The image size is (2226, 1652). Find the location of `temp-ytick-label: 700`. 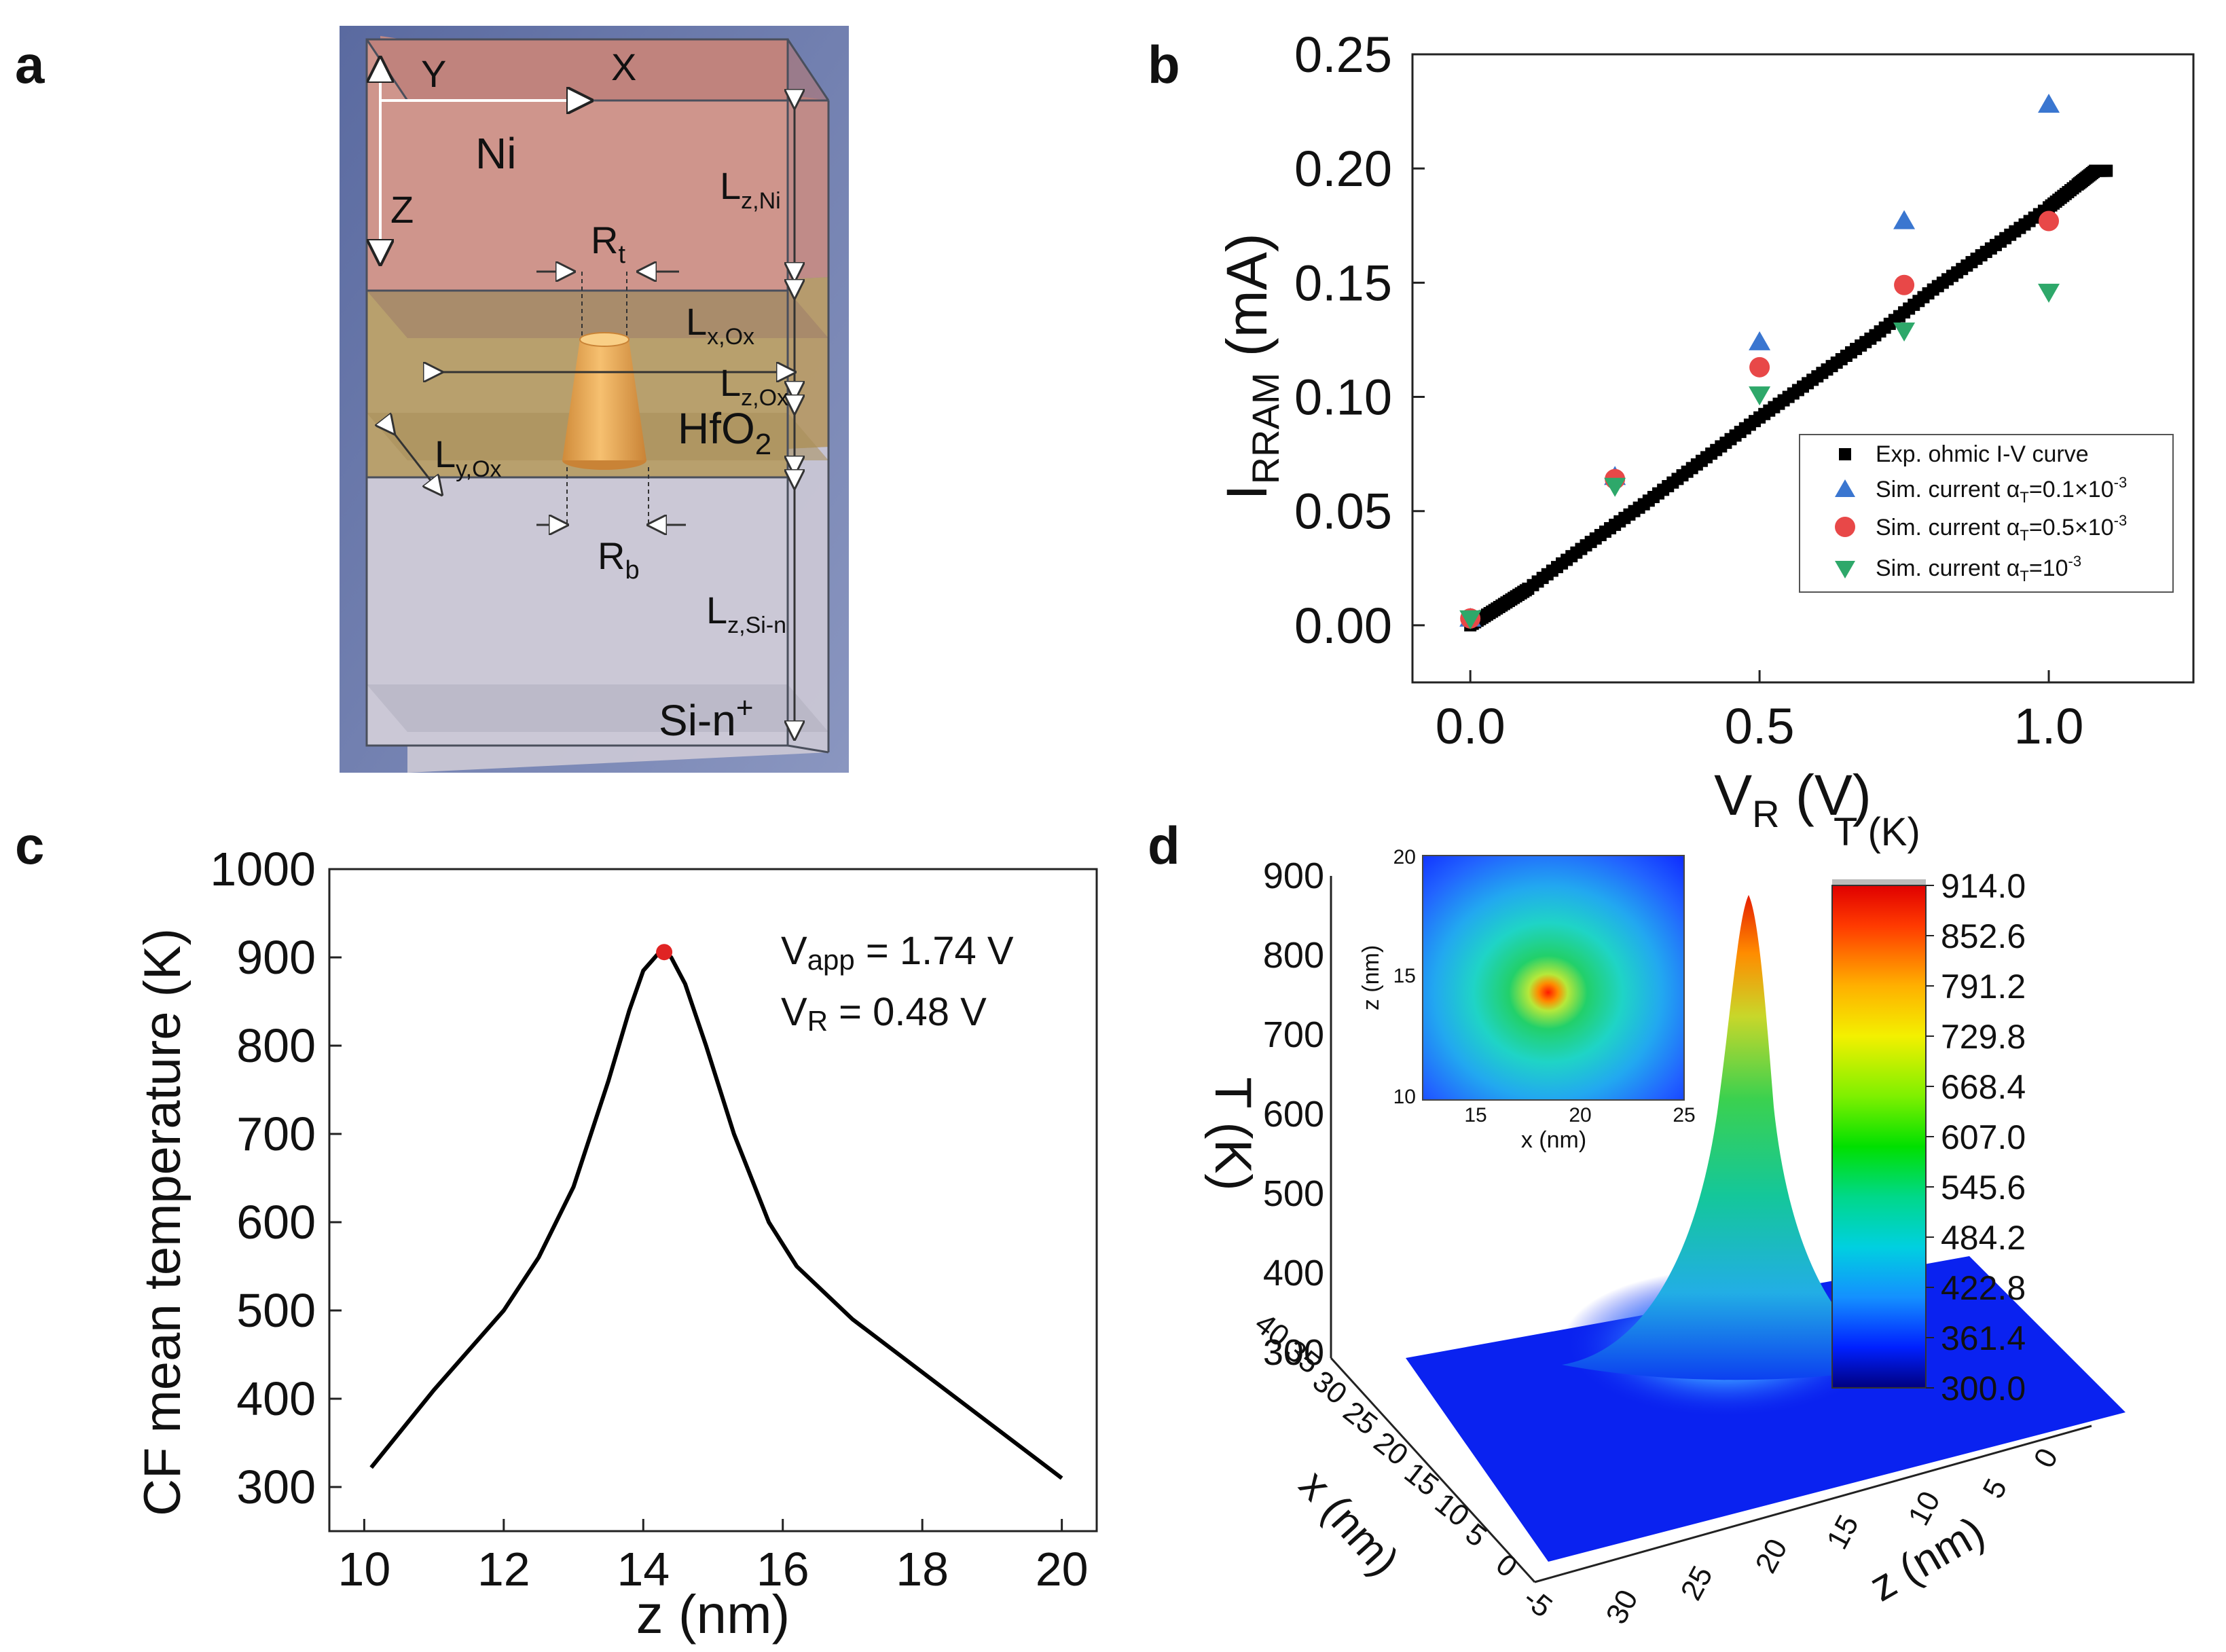

temp-ytick-label: 700 is located at coordinates (276, 1134).